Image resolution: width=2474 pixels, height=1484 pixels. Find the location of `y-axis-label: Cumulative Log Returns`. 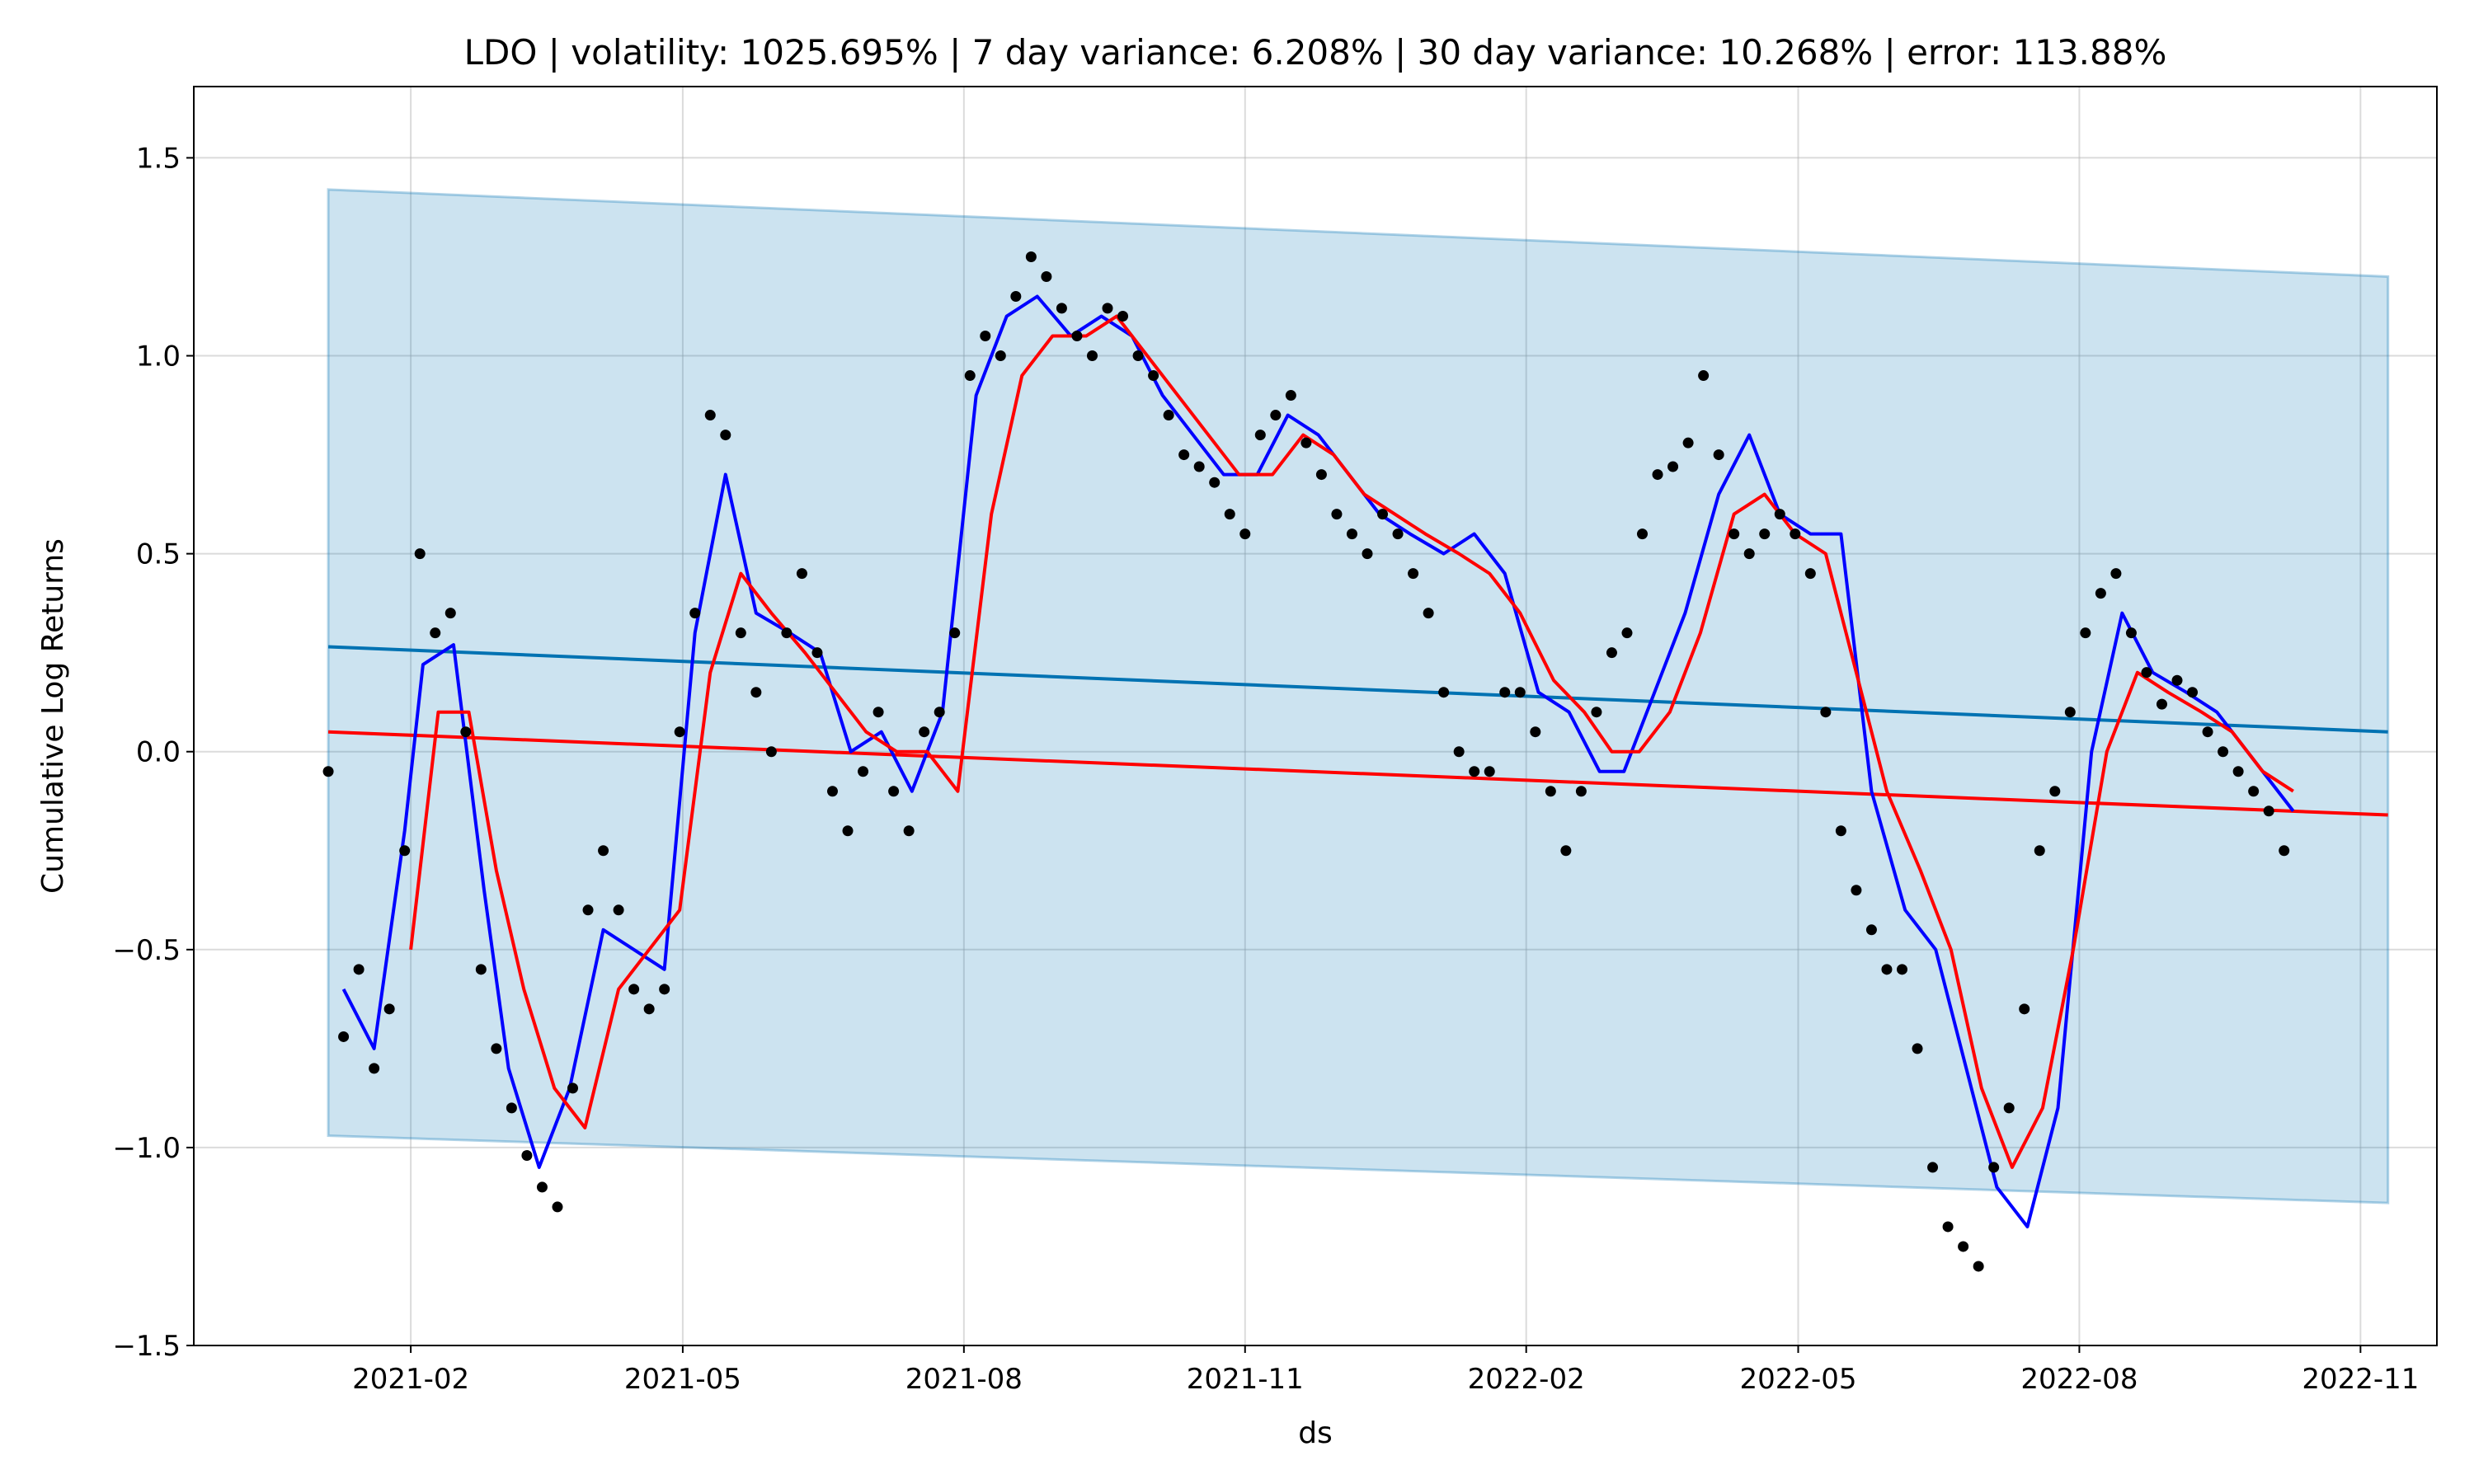

y-axis-label: Cumulative Log Returns is located at coordinates (53, 716).